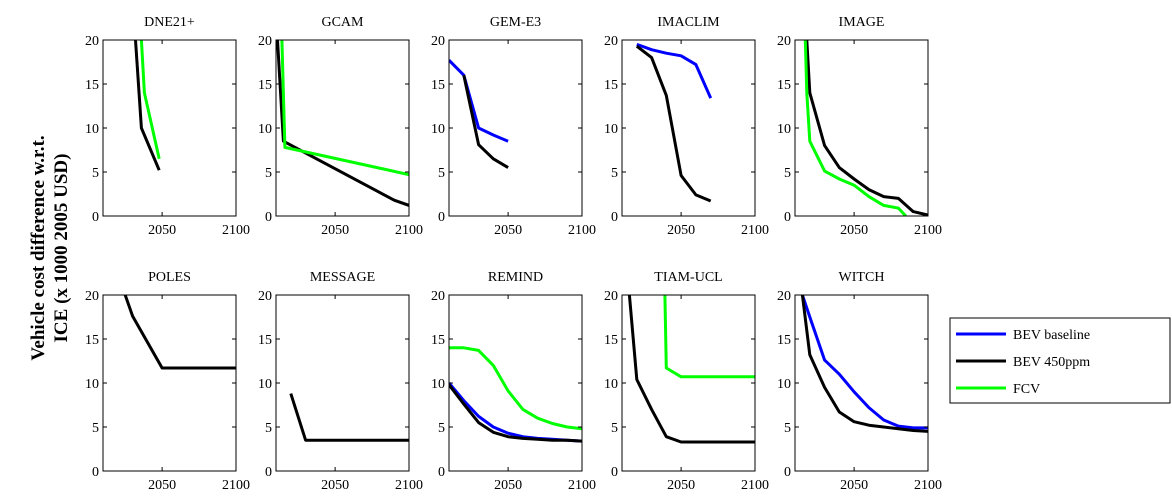 This screenshot has height=499, width=1172. What do you see at coordinates (1051, 362) in the screenshot?
I see `legend-label-bev-450ppm: BEV 450ppm` at bounding box center [1051, 362].